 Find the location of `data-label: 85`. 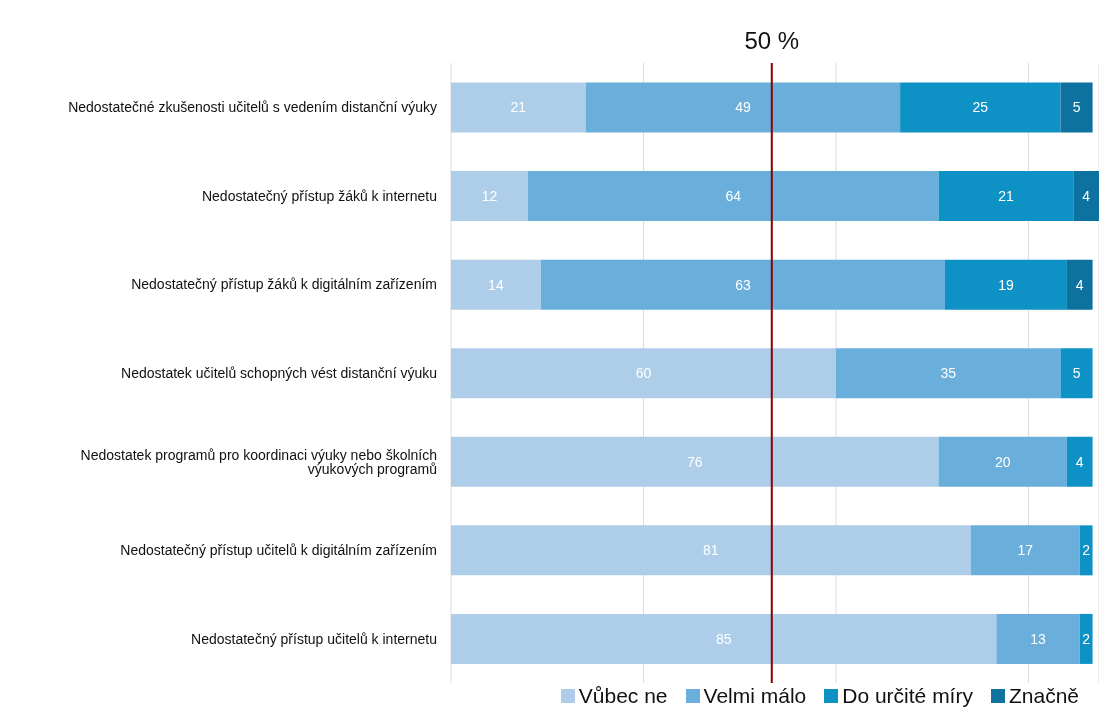

data-label: 85 is located at coordinates (723, 638).